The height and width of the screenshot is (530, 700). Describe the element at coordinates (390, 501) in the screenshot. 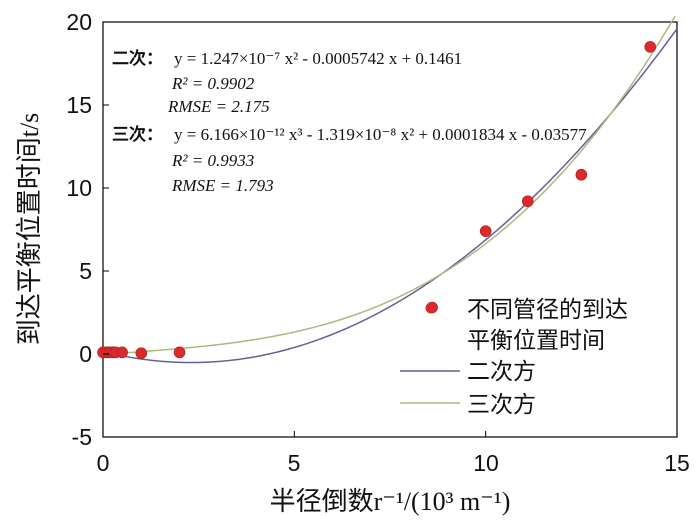

I see `x-axis-title: 半径倒数r⁻¹/(10³ m⁻¹)` at that location.